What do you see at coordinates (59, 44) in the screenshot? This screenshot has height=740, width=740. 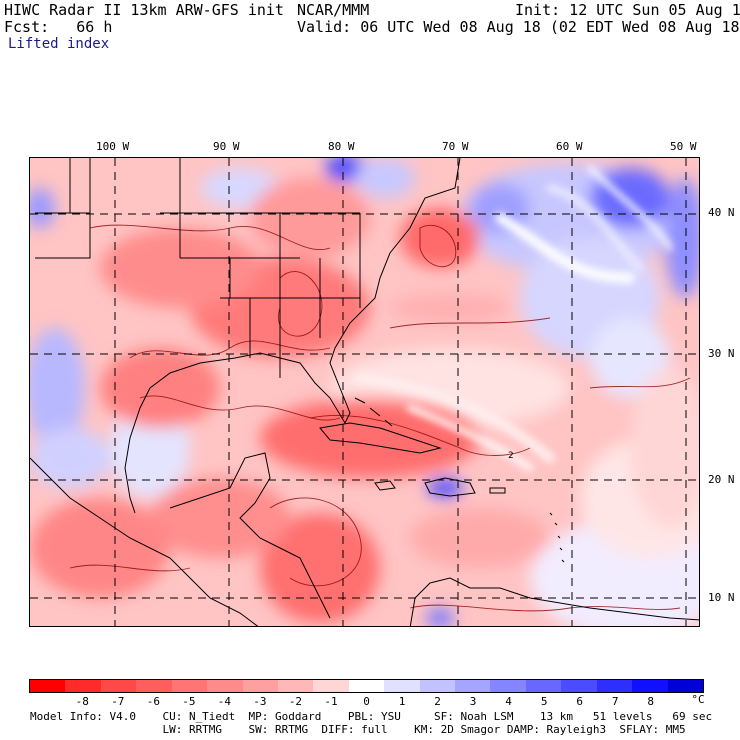 I see `field-name: Lifted index` at bounding box center [59, 44].